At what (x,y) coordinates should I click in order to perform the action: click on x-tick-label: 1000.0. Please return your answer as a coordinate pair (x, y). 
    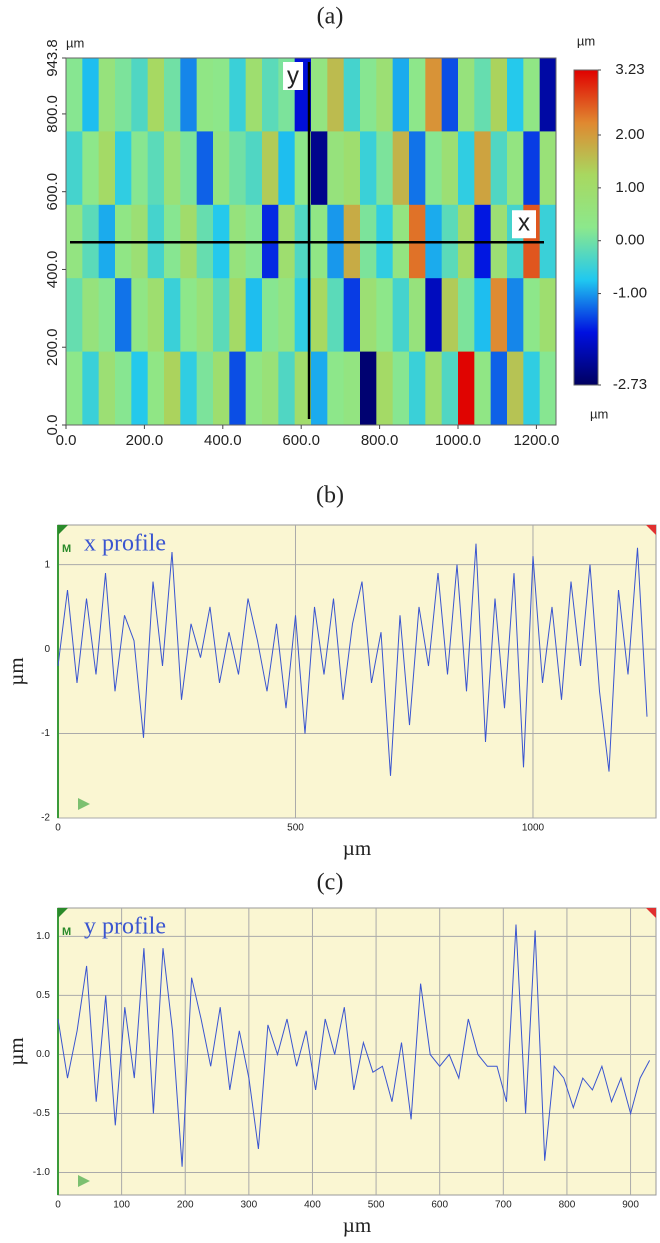
    Looking at the image, I should click on (458, 440).